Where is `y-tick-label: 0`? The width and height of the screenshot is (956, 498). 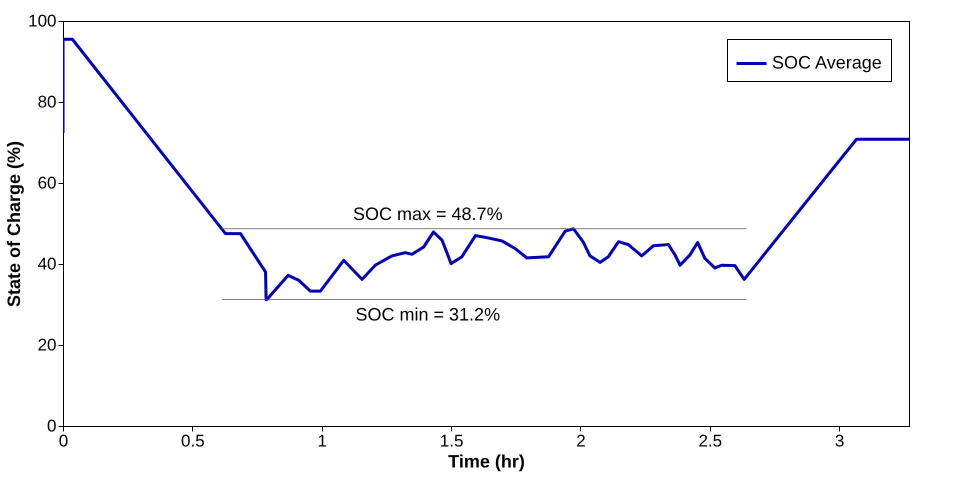 y-tick-label: 0 is located at coordinates (51, 426).